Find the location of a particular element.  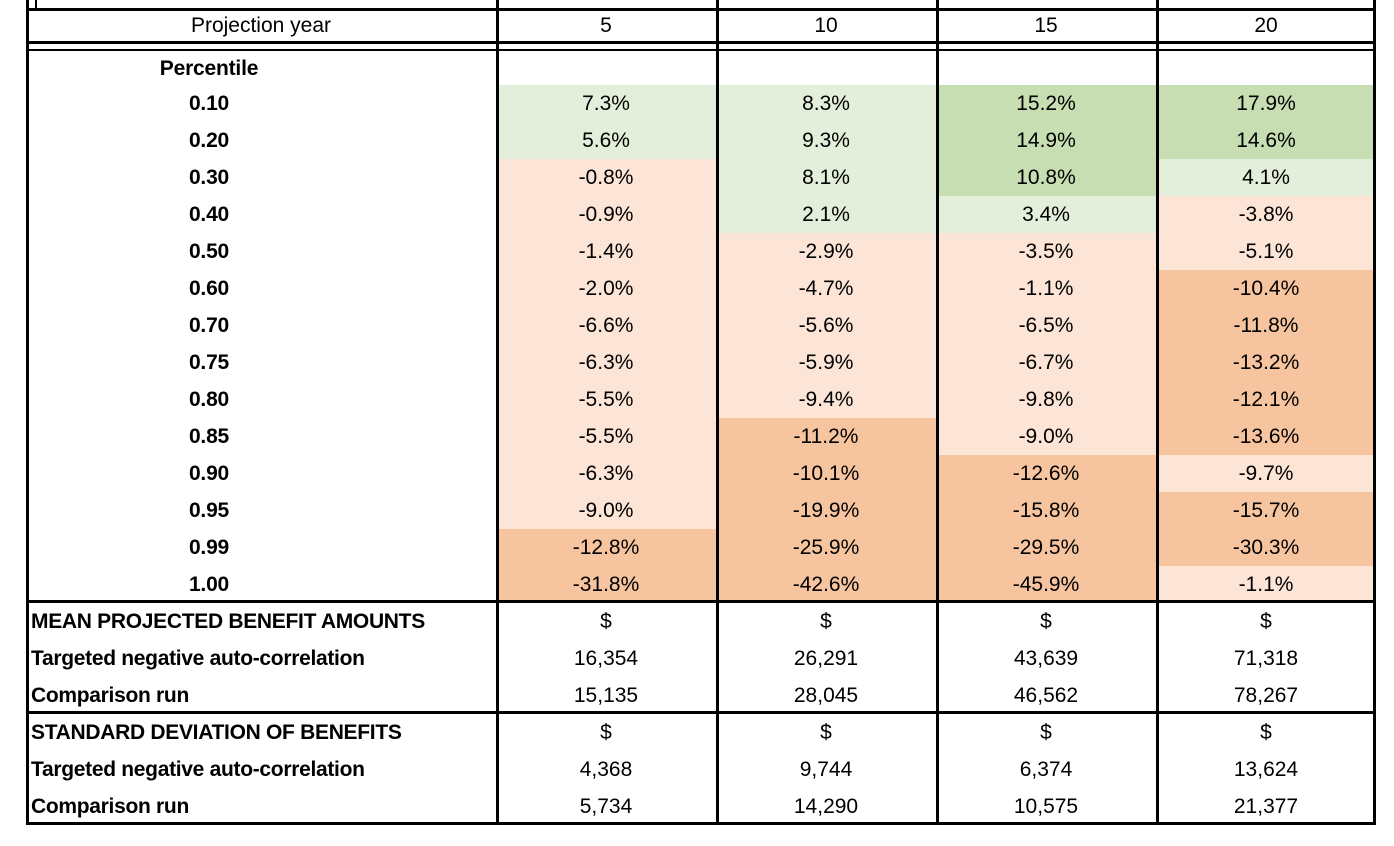

summary-value-cell: 13,624 is located at coordinates (1266, 769).